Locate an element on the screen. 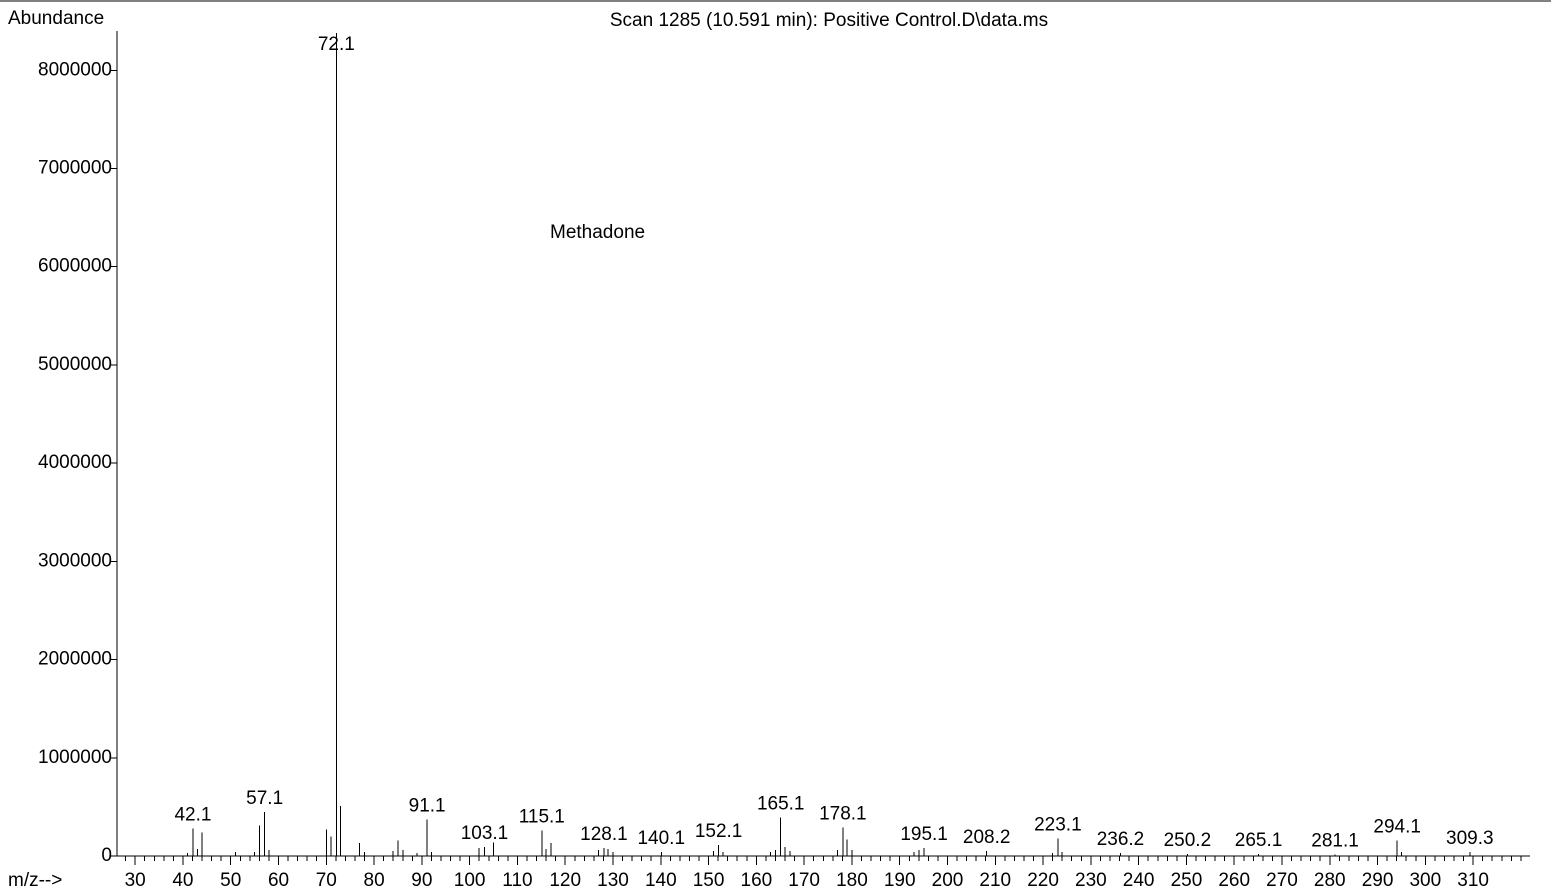 The width and height of the screenshot is (1551, 892). peak-label: 309.3 is located at coordinates (1470, 838).